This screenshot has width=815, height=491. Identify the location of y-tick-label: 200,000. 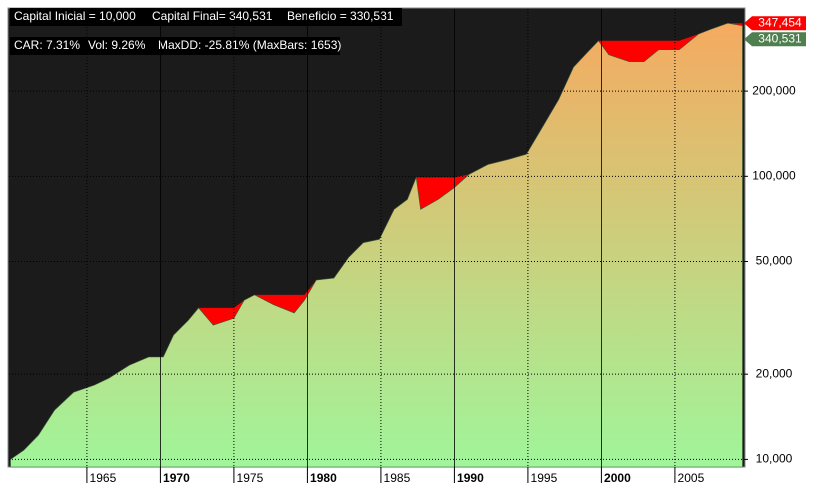
(774, 90).